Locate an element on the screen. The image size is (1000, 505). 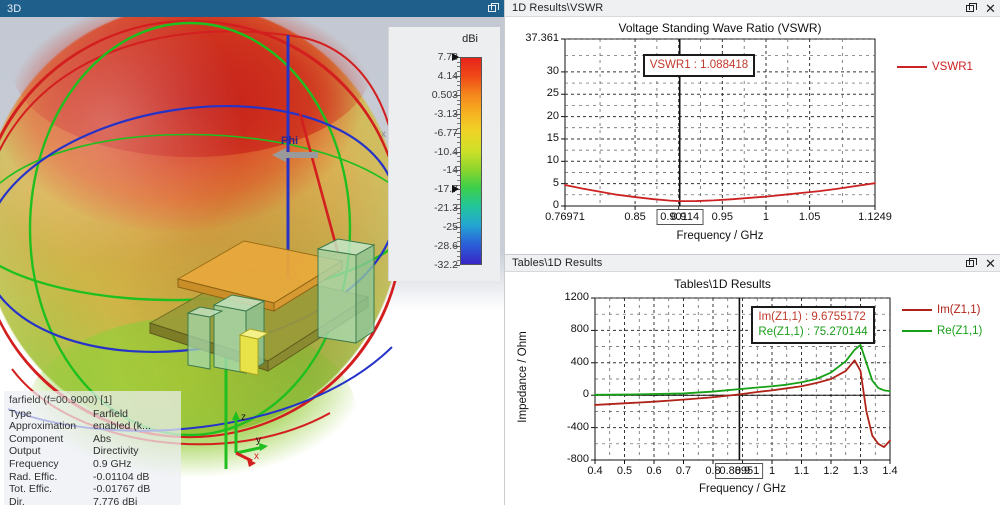
vswr-x-axis-label: Frequency / GHz is located at coordinates (720, 236).